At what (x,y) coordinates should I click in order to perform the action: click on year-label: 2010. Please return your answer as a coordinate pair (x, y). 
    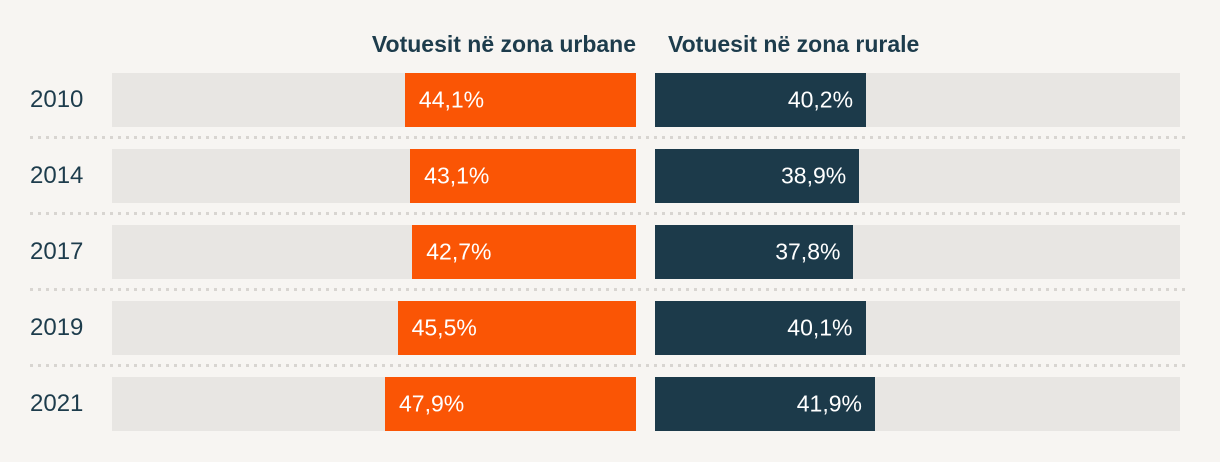
    Looking at the image, I should click on (57, 99).